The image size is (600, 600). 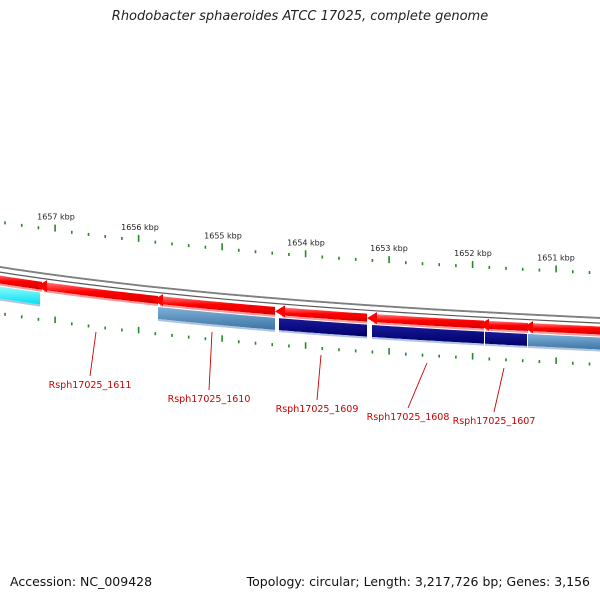 I want to click on kbp-label: 1657 kbp, so click(x=56, y=217).